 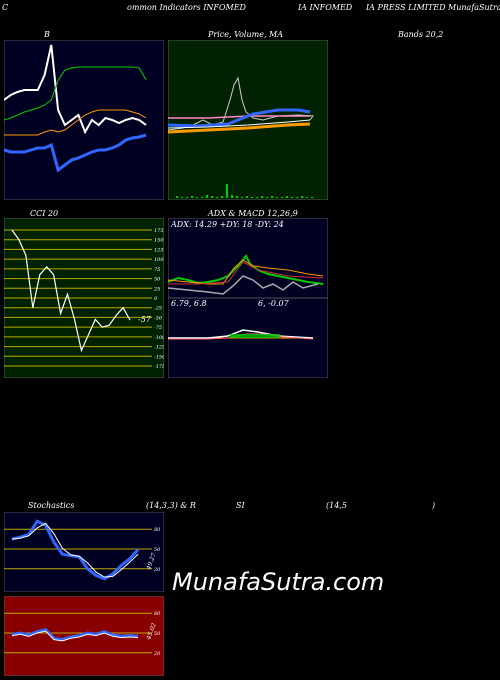 What do you see at coordinates (433, 7) in the screenshot?
I see `header-c4: IA PRESS LIMITED MunafaSutra.com` at bounding box center [433, 7].